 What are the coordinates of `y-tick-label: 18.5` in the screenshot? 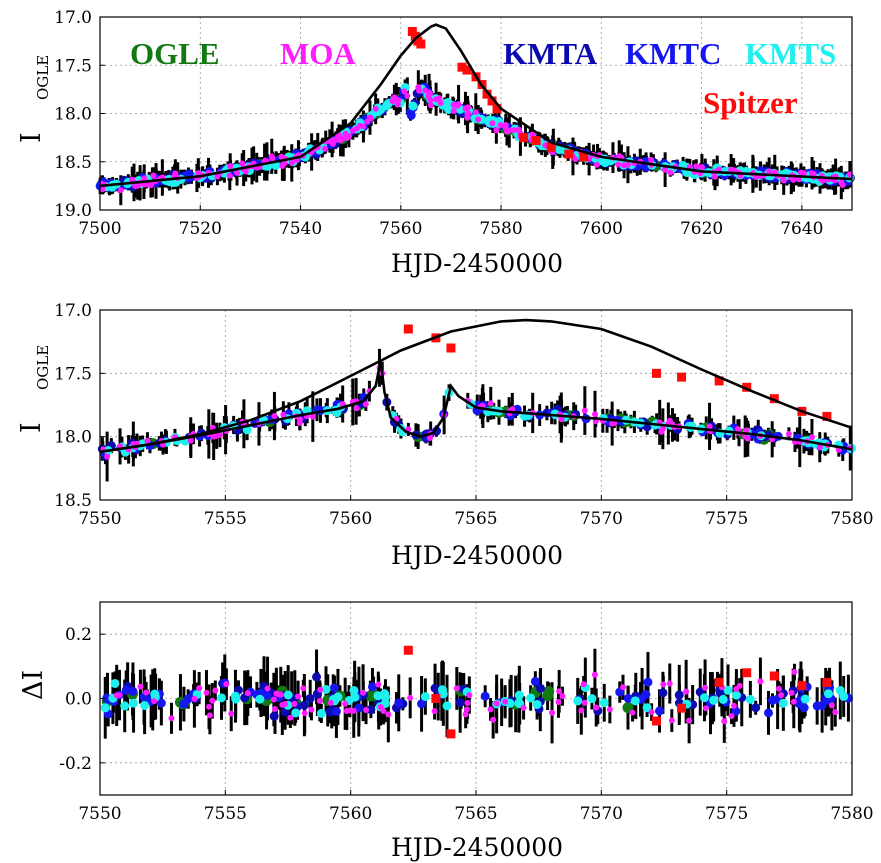 It's located at (73, 501).